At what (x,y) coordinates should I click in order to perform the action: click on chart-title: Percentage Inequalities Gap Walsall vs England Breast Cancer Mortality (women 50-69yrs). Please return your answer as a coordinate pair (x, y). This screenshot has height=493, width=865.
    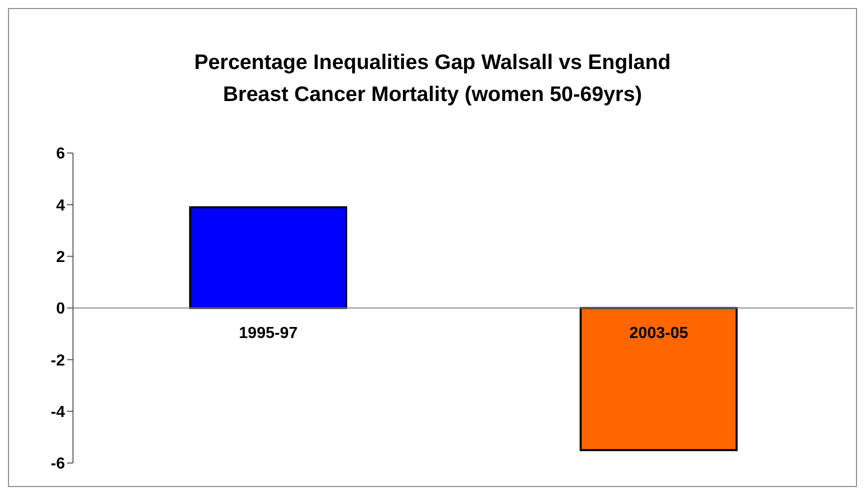
    Looking at the image, I should click on (432, 79).